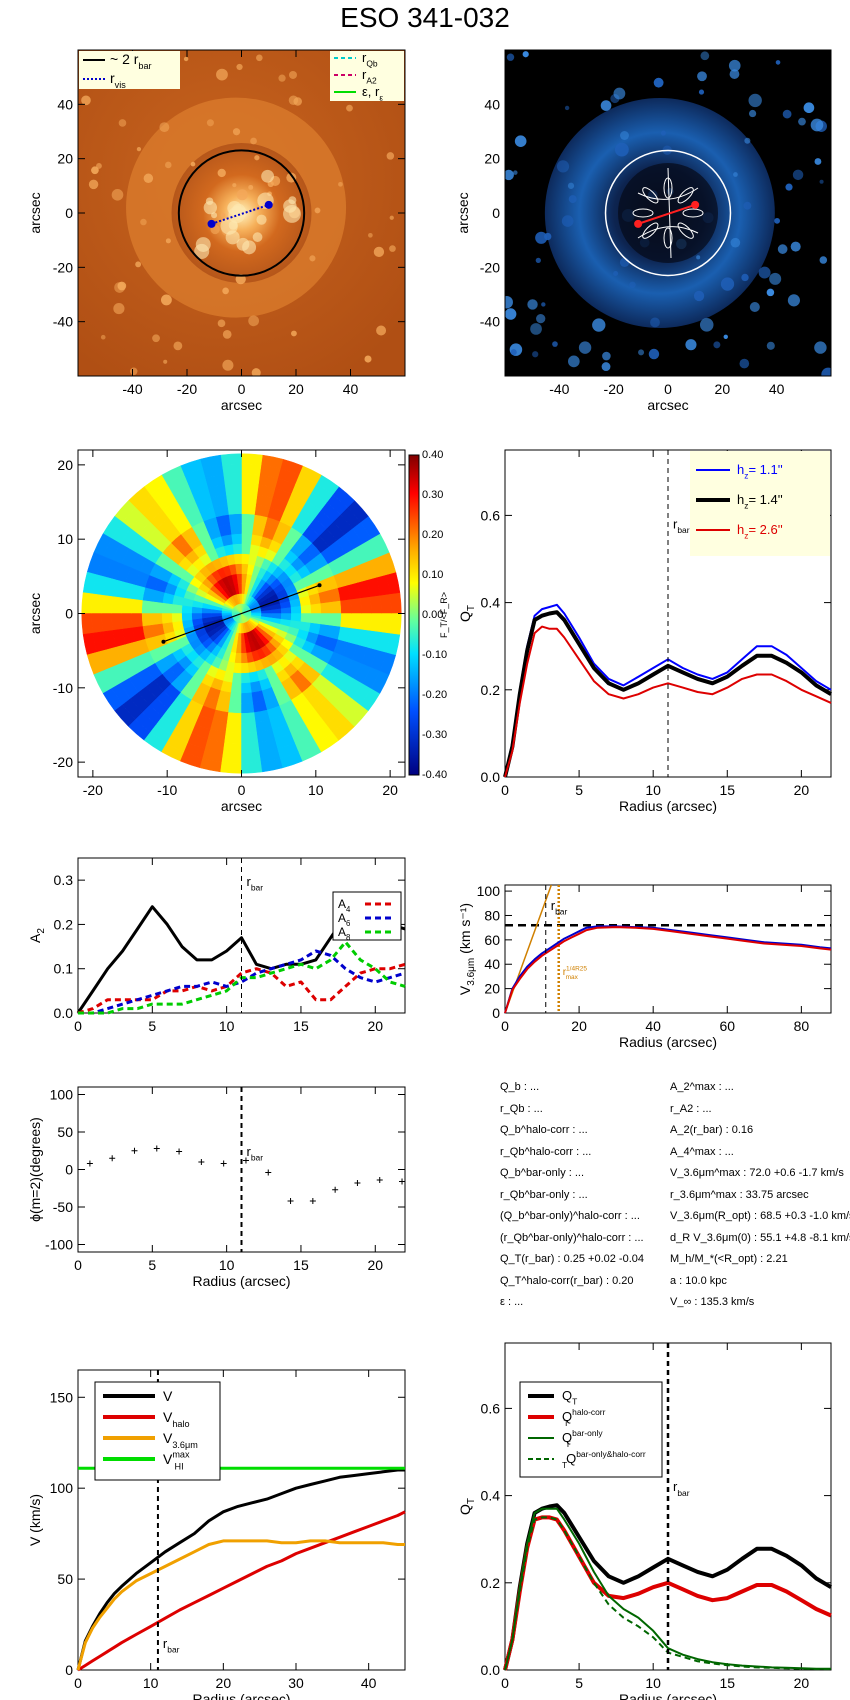 This screenshot has height=1700, width=850. What do you see at coordinates (69, 614) in the screenshot?
I see `p3-ytick-label: 0` at bounding box center [69, 614].